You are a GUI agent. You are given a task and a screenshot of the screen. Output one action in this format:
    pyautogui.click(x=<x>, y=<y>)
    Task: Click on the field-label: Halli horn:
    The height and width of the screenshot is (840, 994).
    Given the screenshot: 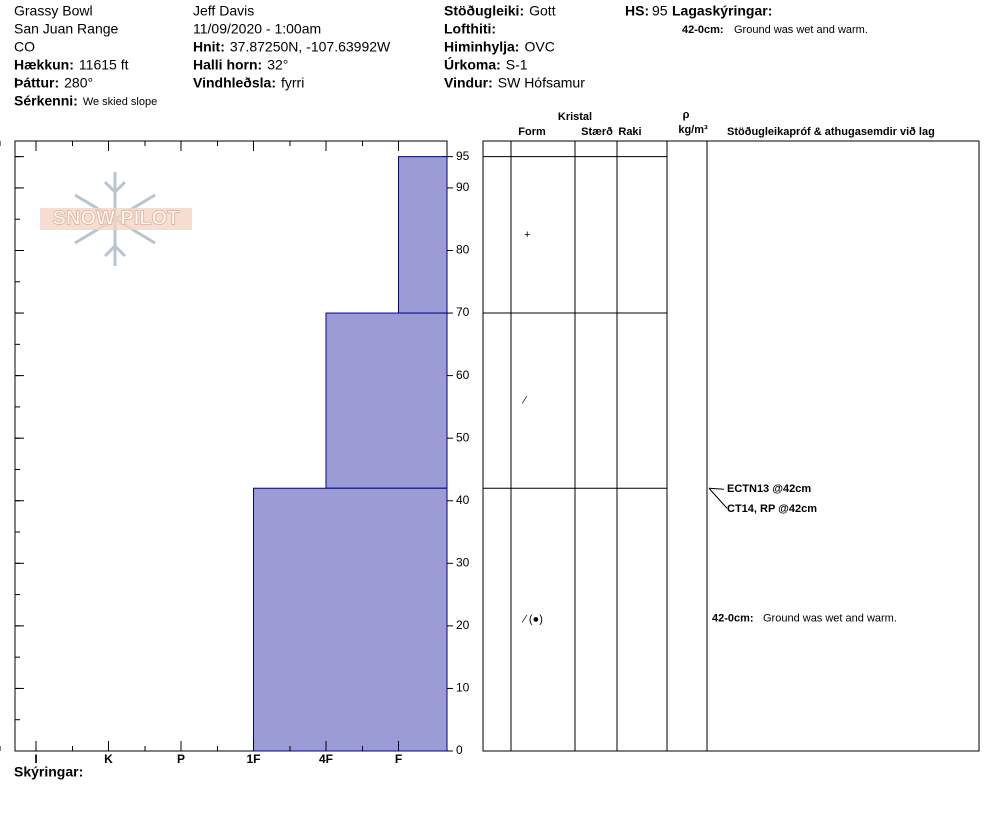 What is the action you would take?
    pyautogui.click(x=227, y=65)
    